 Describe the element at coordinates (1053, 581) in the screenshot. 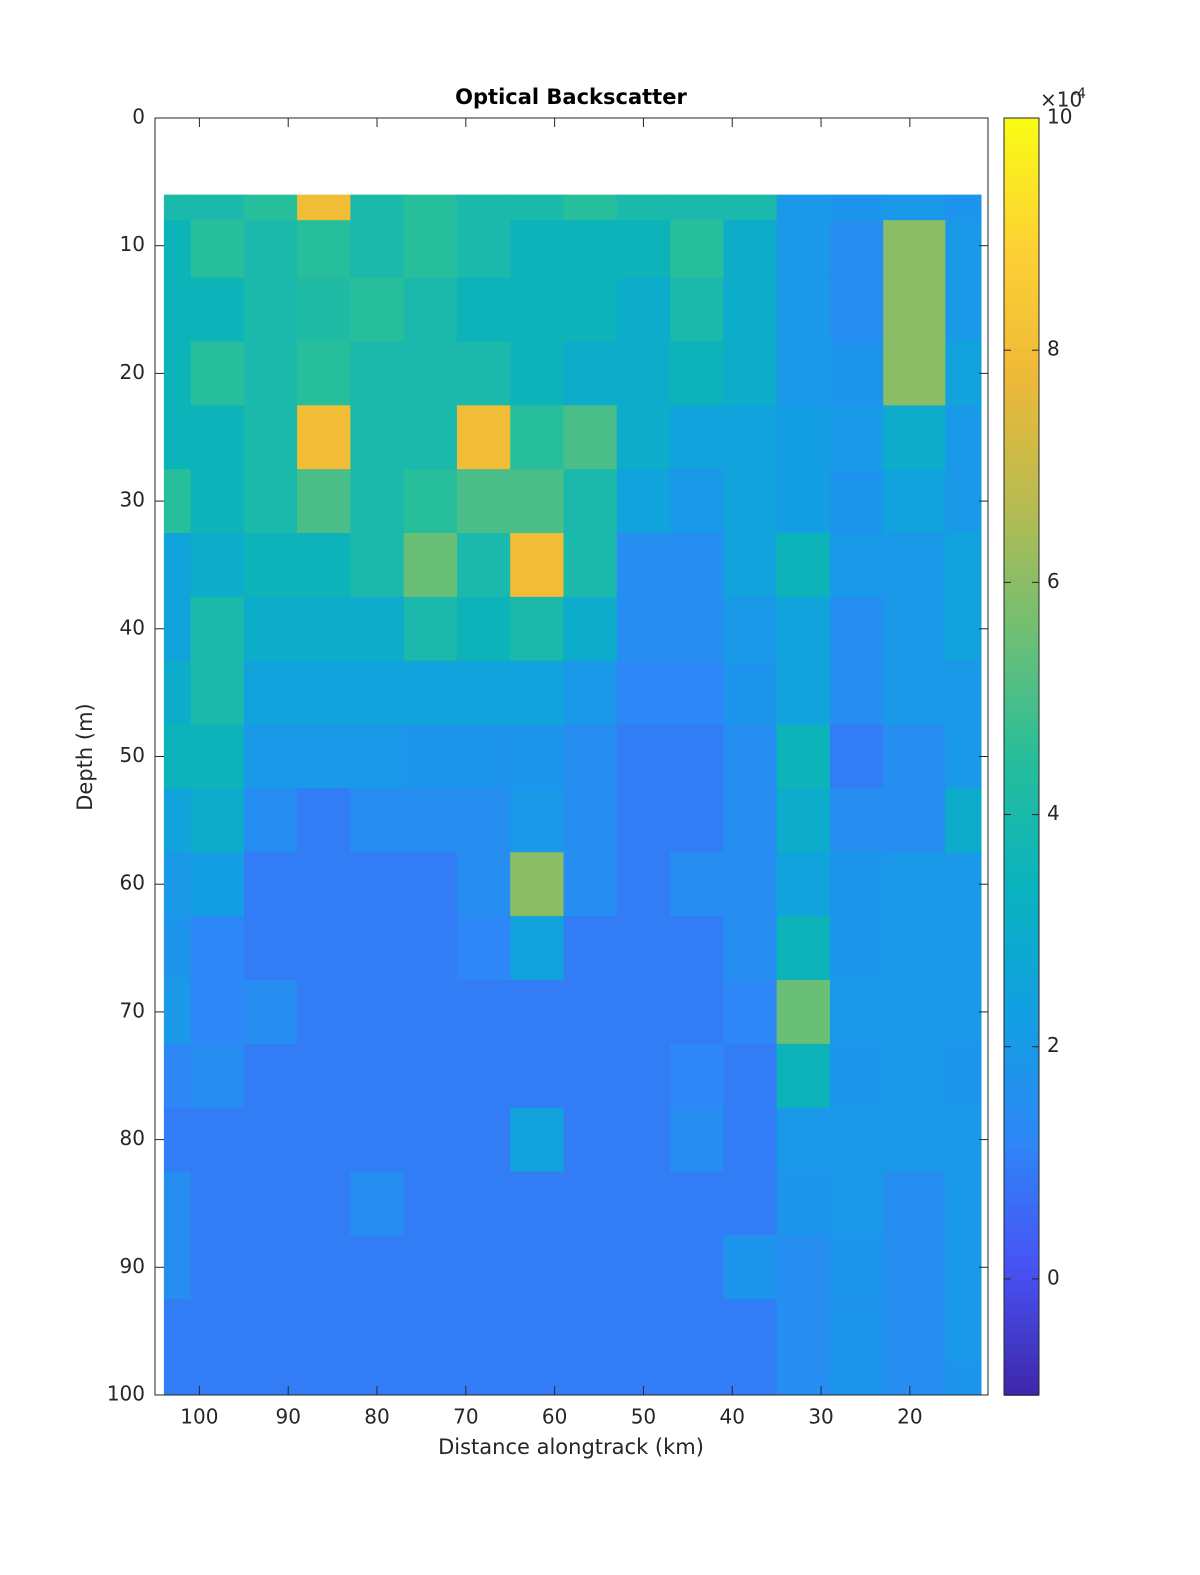

I see `colorbar-tick-label: 6` at that location.